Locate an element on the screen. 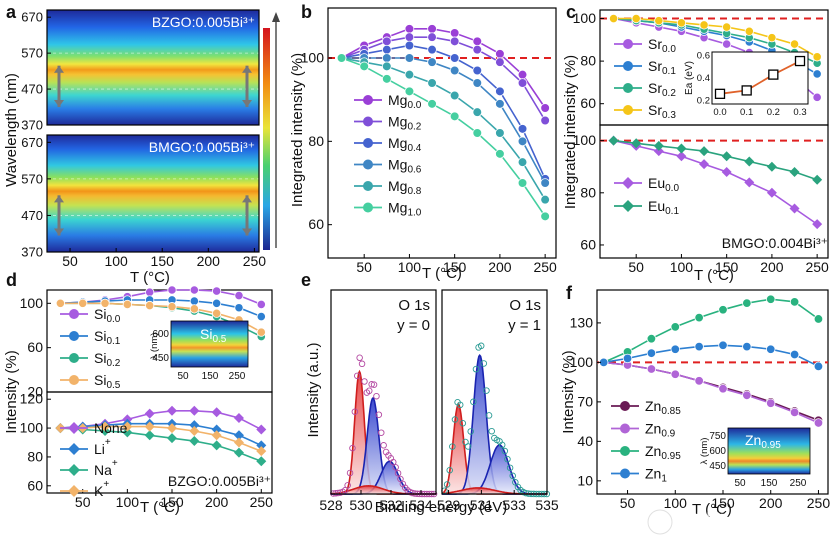  c-x-ticklabel: 100 is located at coordinates (682, 267).